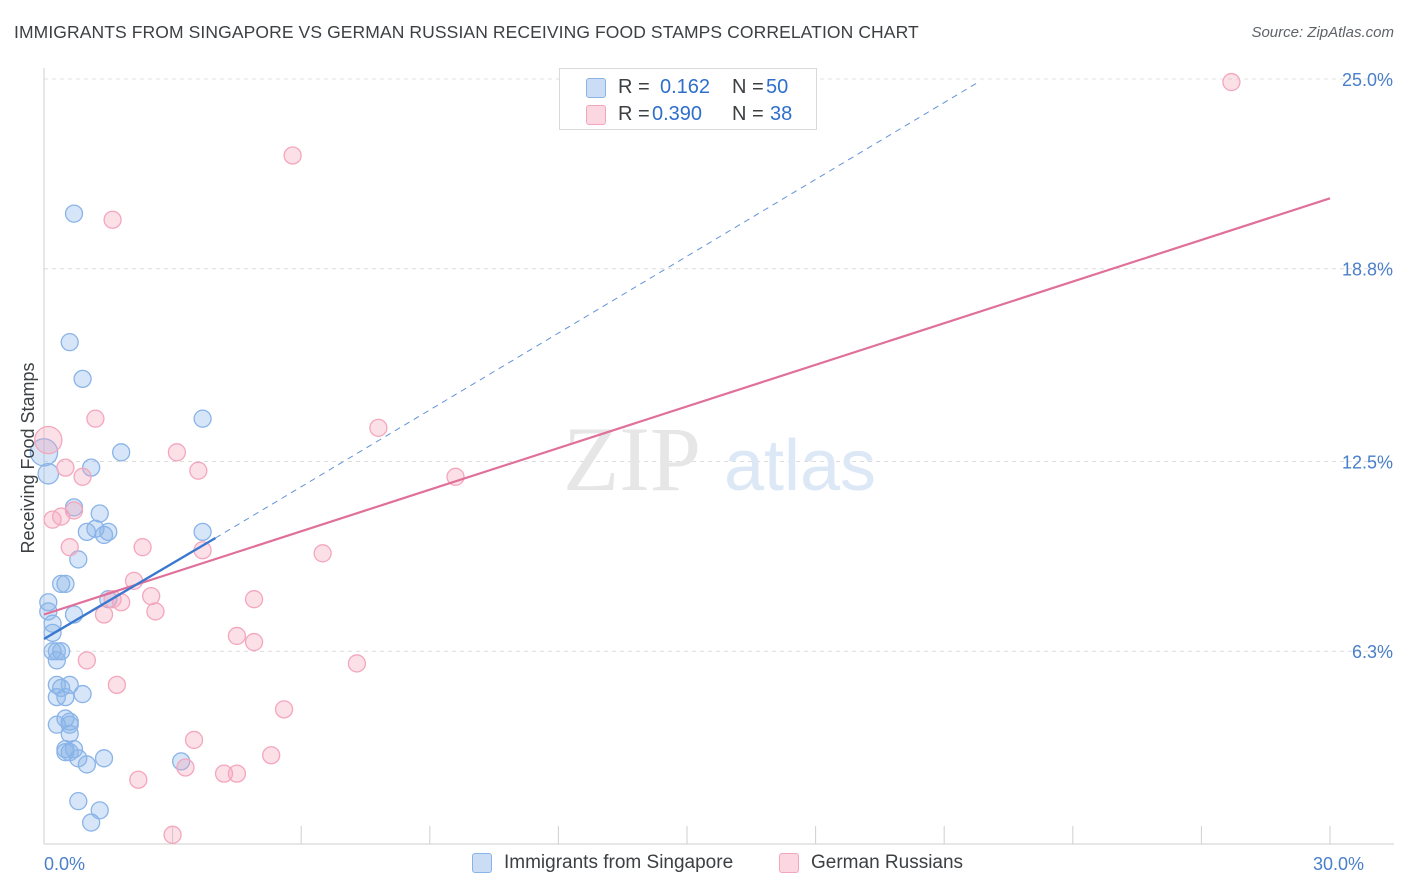 This screenshot has width=1406, height=892. Describe the element at coordinates (677, 114) in the screenshot. I see `legend-r-value: 0.390` at that location.